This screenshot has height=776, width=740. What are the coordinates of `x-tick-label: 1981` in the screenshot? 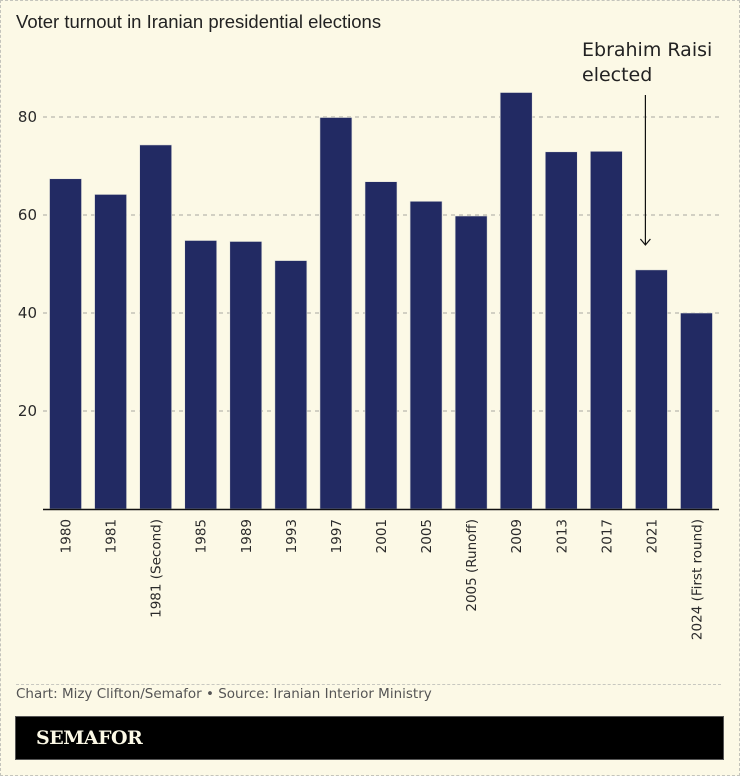 It's located at (112, 536).